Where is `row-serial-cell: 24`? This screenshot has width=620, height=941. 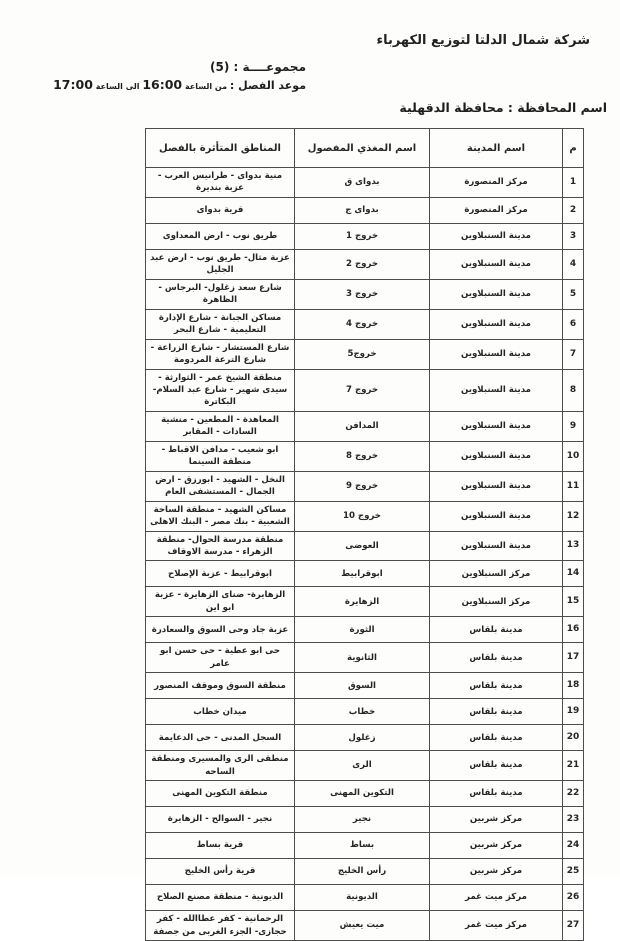 row-serial-cell: 24 is located at coordinates (573, 846).